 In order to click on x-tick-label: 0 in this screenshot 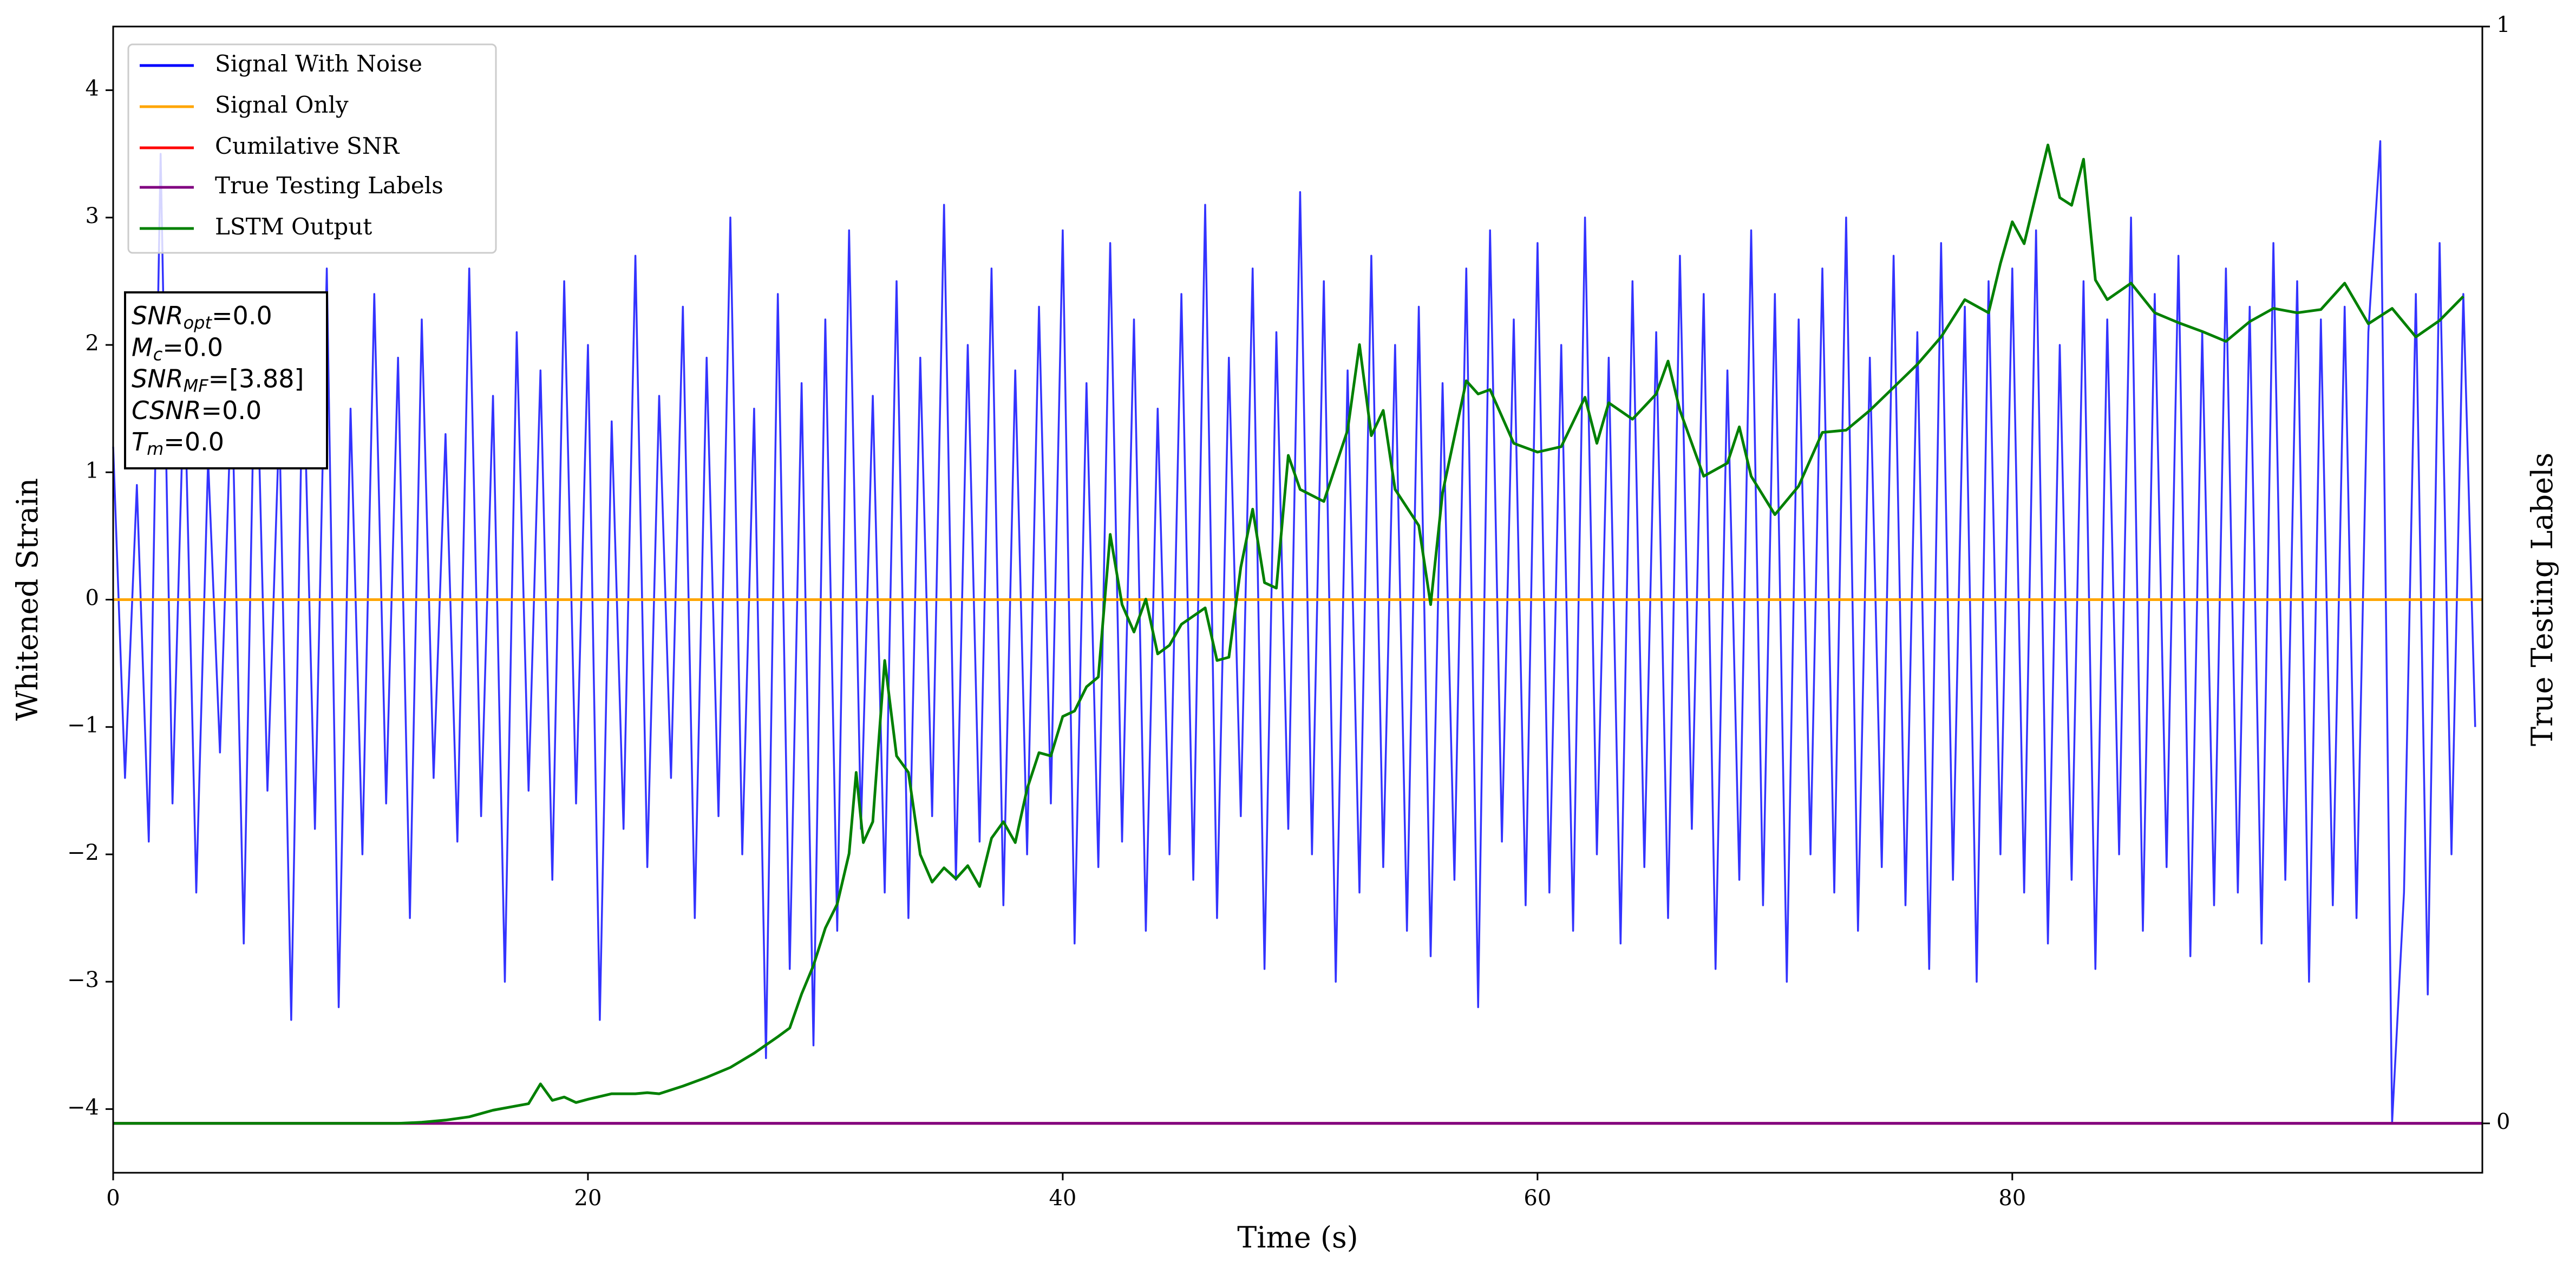, I will do `click(113, 1198)`.